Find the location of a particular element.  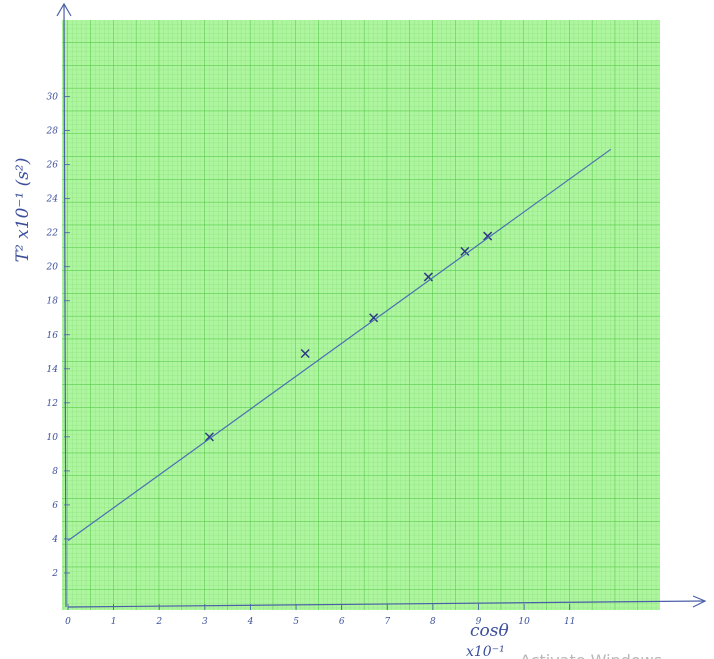

x-tick-label: 6 is located at coordinates (342, 622).